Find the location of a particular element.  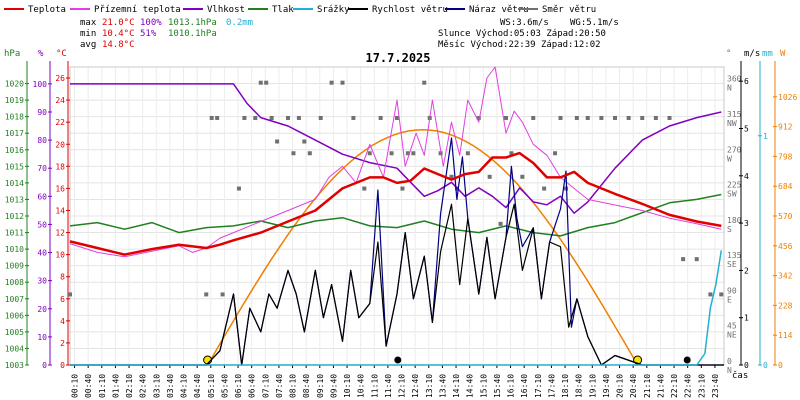

direction-tick-label: 90 E is located at coordinates (732, 295).